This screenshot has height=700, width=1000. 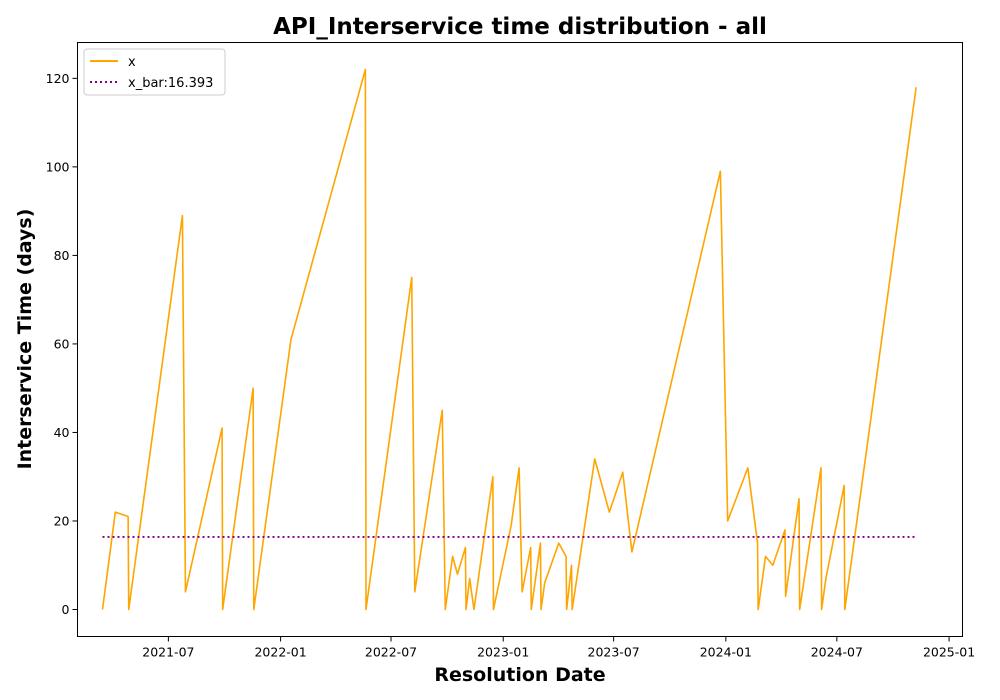 I want to click on legend-label-x-bar: x_bar:16.393, so click(x=170, y=83).